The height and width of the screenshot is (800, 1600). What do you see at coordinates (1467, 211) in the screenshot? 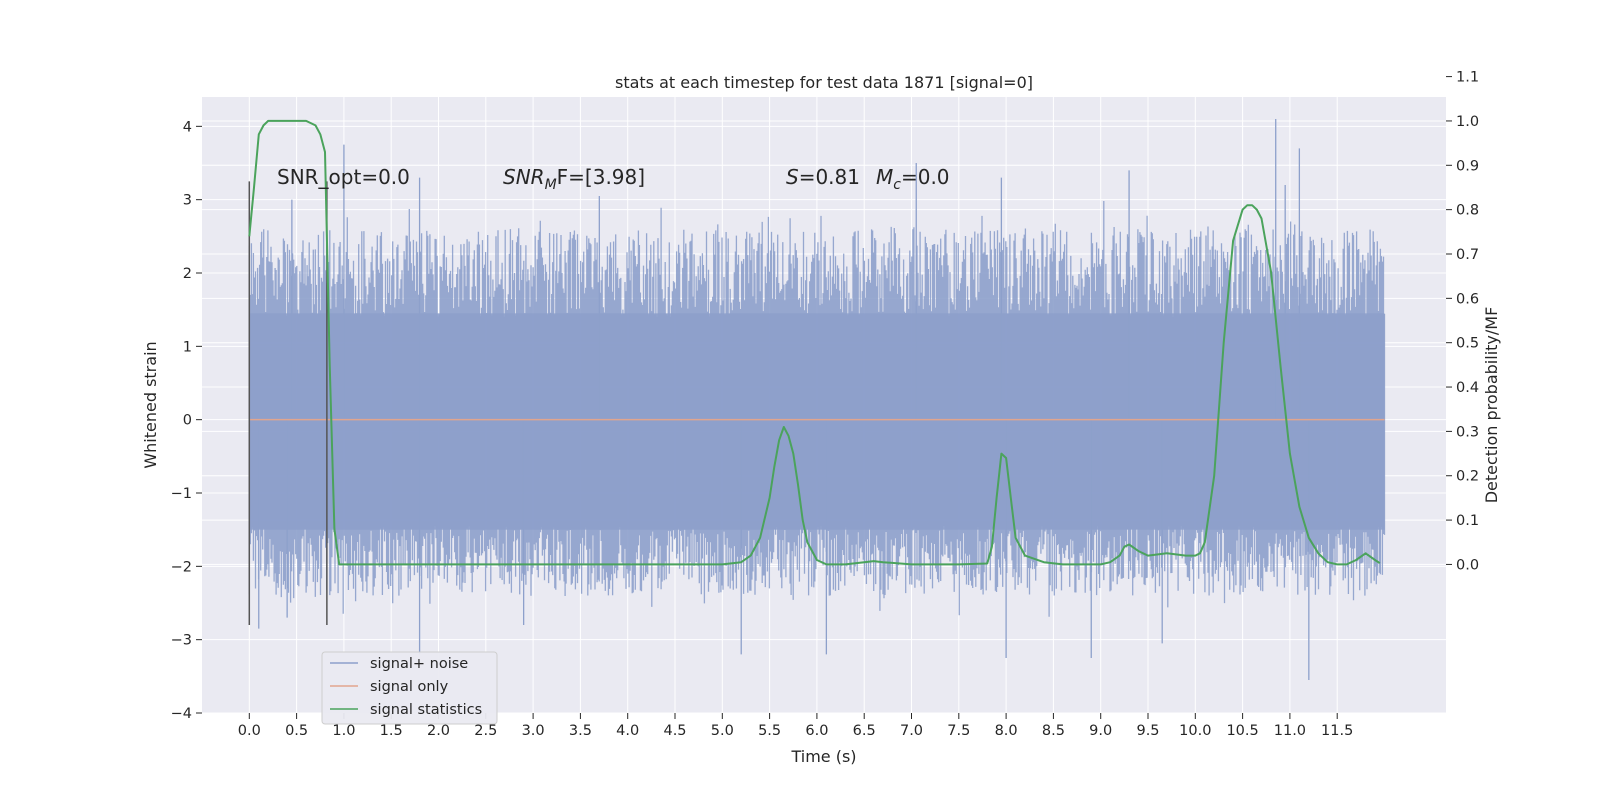
I see `y2-tick-label: 0.8` at bounding box center [1467, 211].